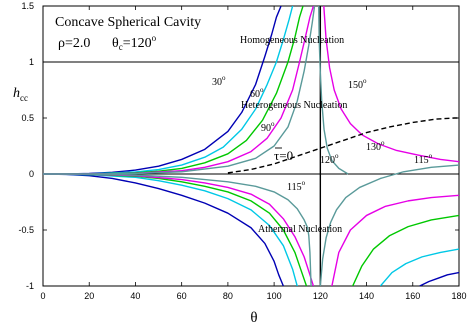 This screenshot has height=328, width=475. I want to click on series-4-lower-right-curve, so click(389, 225).